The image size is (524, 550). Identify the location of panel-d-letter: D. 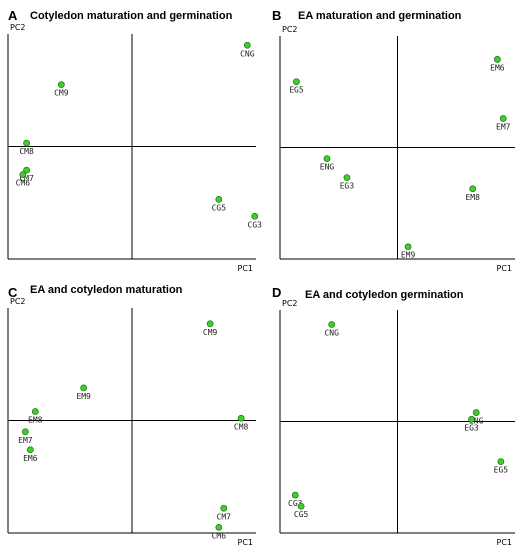
(276, 292).